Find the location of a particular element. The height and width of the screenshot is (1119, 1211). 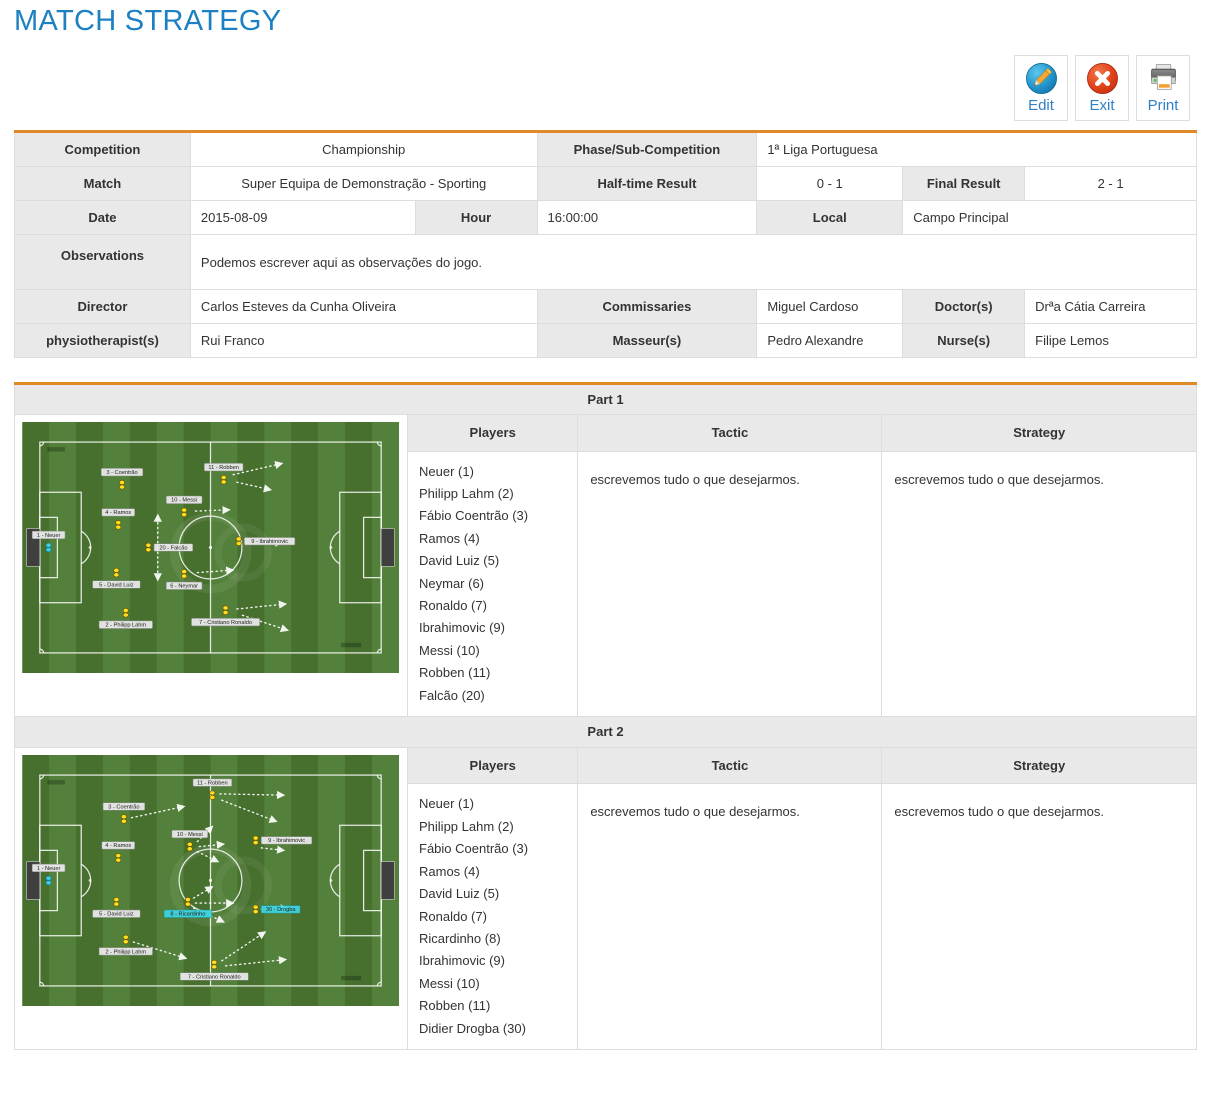

edit-pencil-icon is located at coordinates (1041, 78).